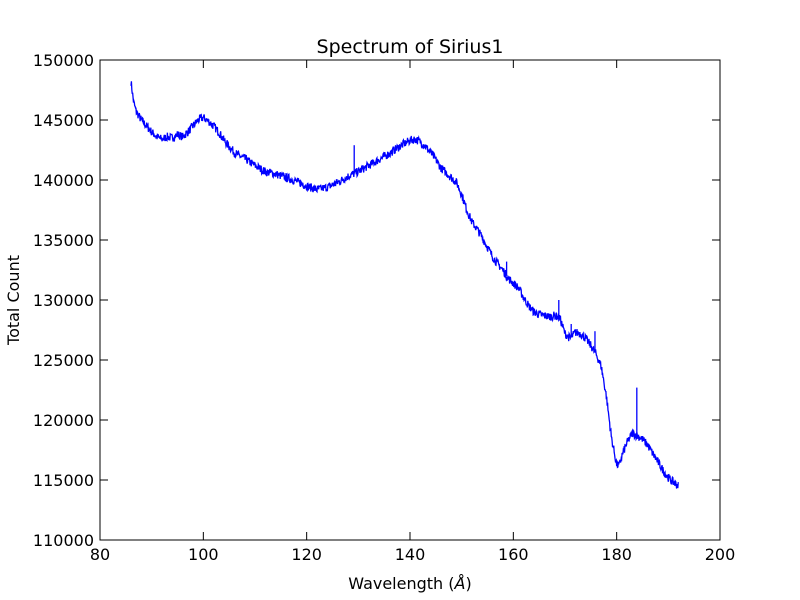 Image resolution: width=800 pixels, height=600 pixels. What do you see at coordinates (409, 583) in the screenshot?
I see `x-axis-title: Wavelength (Å)` at bounding box center [409, 583].